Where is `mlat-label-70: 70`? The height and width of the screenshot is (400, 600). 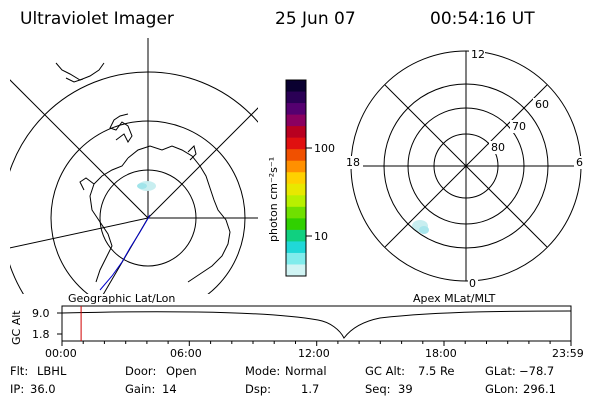
mlat-label-70: 70 is located at coordinates (519, 126).